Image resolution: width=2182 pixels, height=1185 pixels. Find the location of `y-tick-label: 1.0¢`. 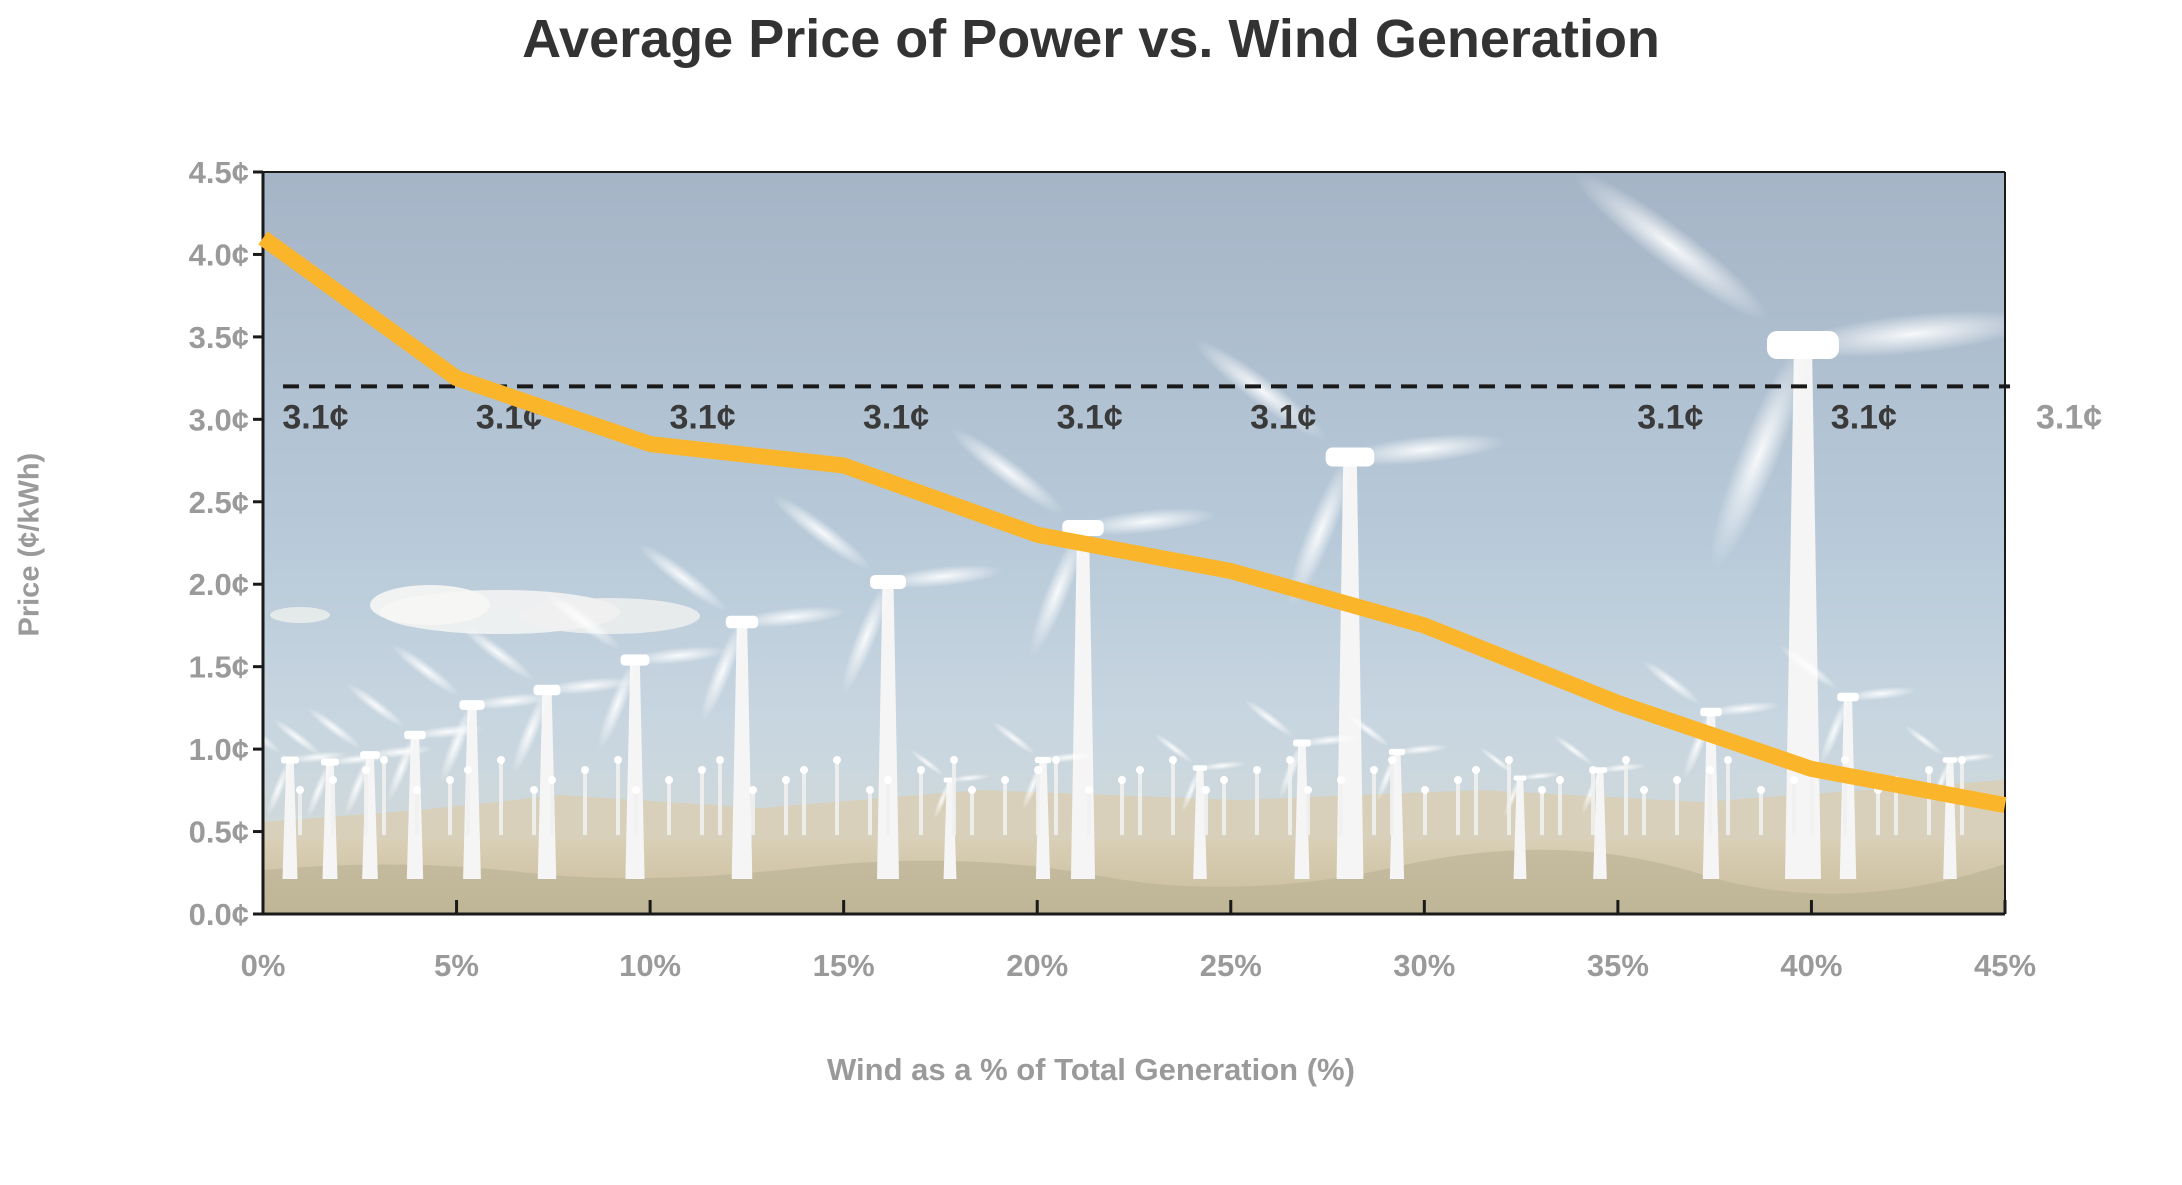

y-tick-label: 1.0¢ is located at coordinates (219, 749).